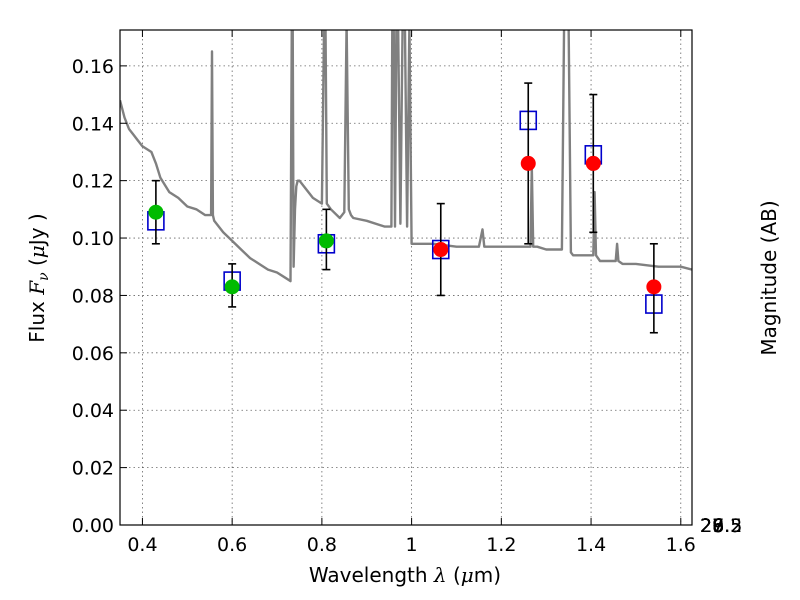 Image resolution: width=800 pixels, height=600 pixels. I want to click on x-tick-label: 0.6, so click(232, 545).